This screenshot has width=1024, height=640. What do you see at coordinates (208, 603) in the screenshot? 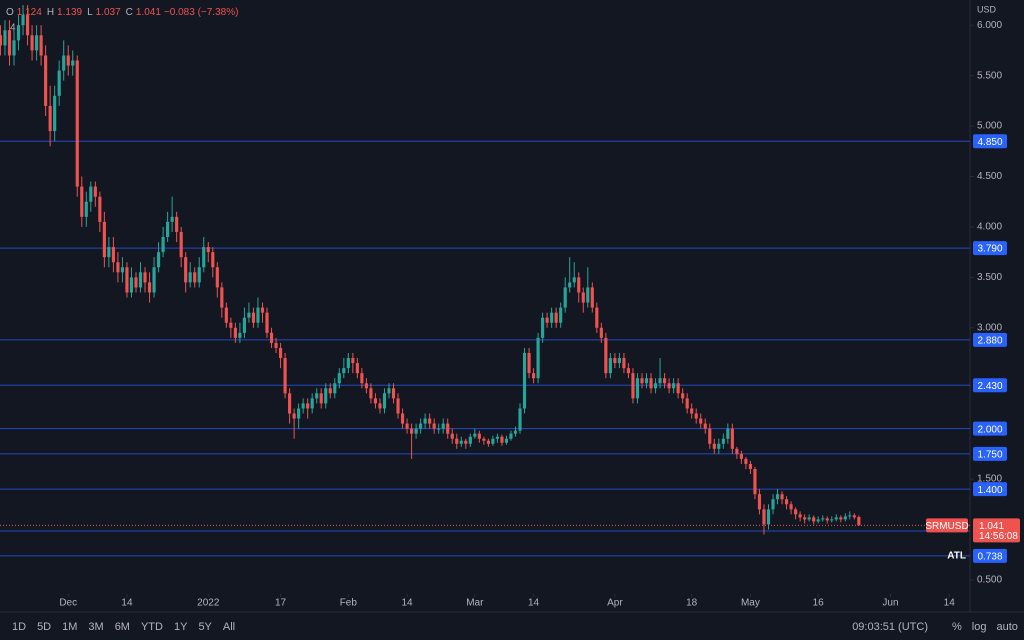
I see `x-tick-label: 2022` at bounding box center [208, 603].